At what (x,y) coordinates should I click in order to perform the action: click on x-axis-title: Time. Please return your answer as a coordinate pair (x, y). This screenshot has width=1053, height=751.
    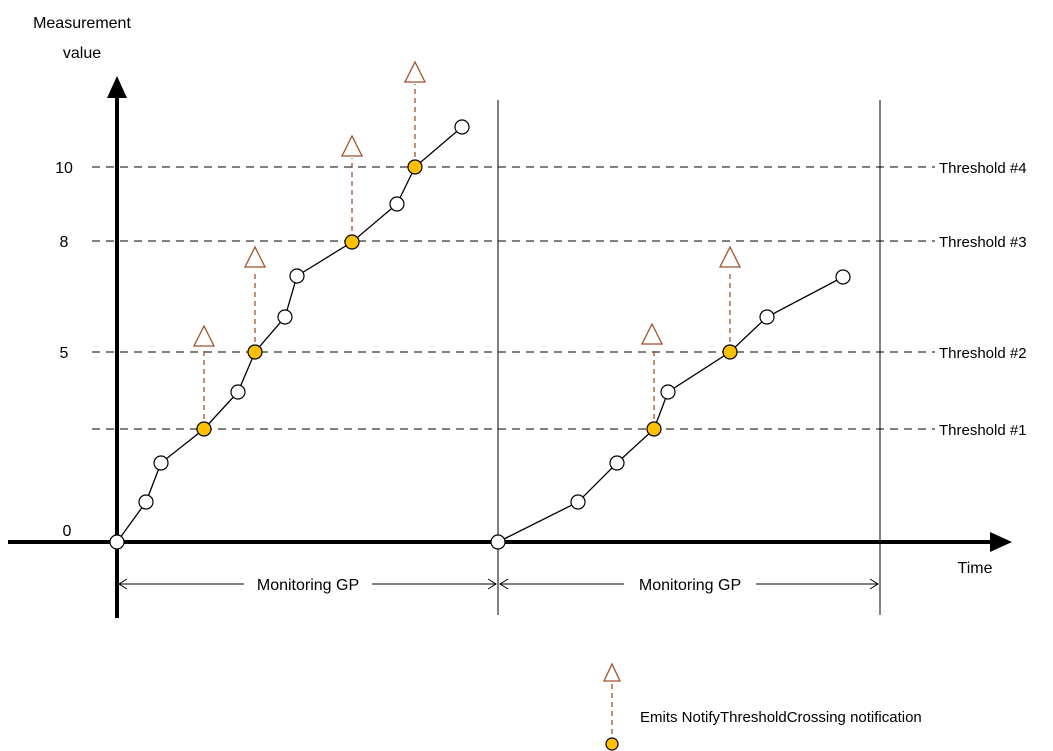
    Looking at the image, I should click on (975, 568).